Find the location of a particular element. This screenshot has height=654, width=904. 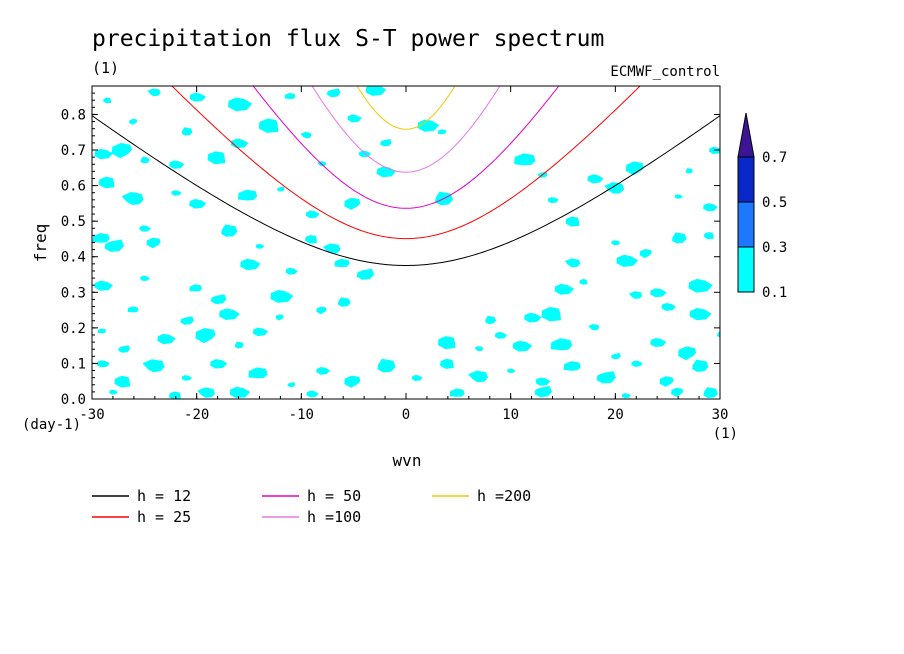

colorbar-label: 0.3 is located at coordinates (774, 248).